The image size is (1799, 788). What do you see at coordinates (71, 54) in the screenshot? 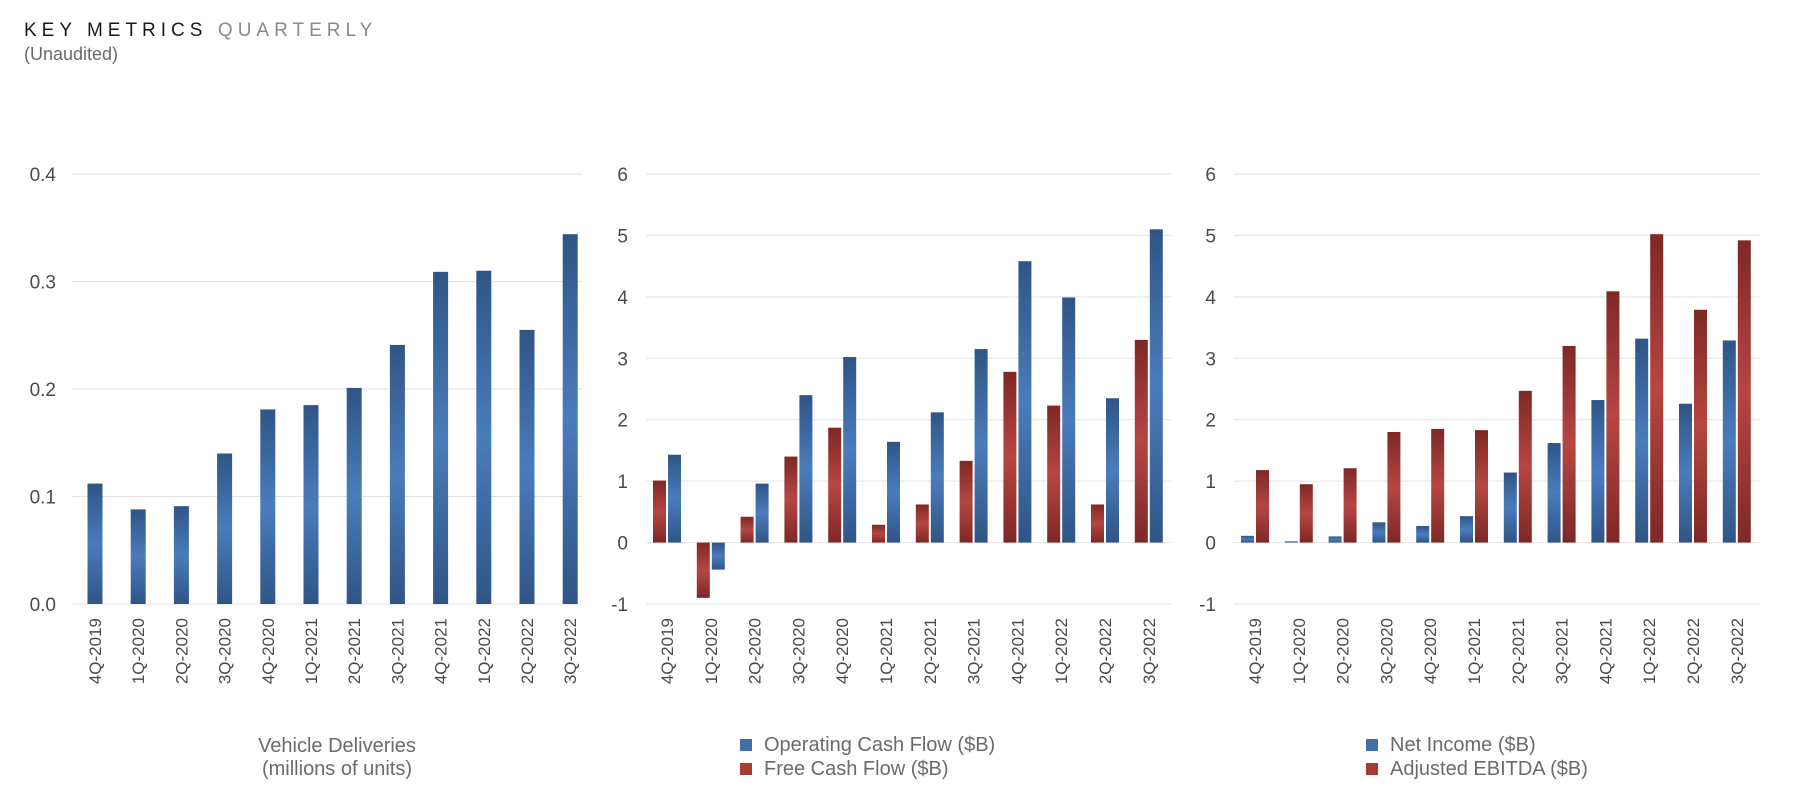
I see `page-subtitle: (Unaudited)` at bounding box center [71, 54].